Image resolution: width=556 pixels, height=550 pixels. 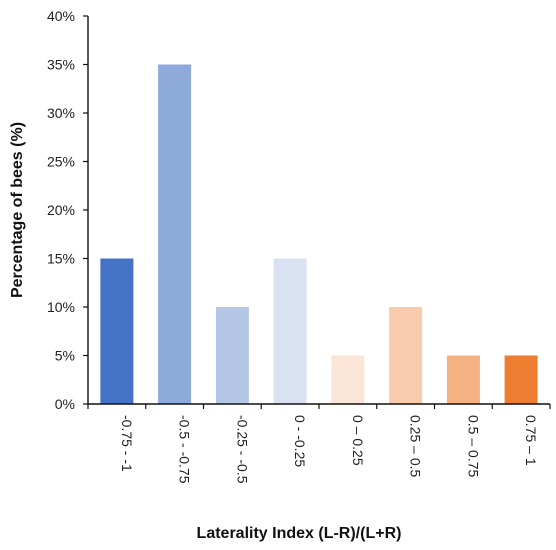 What do you see at coordinates (299, 533) in the screenshot?
I see `x-axis-title: Laterality Index (L-R)/(L+R)` at bounding box center [299, 533].